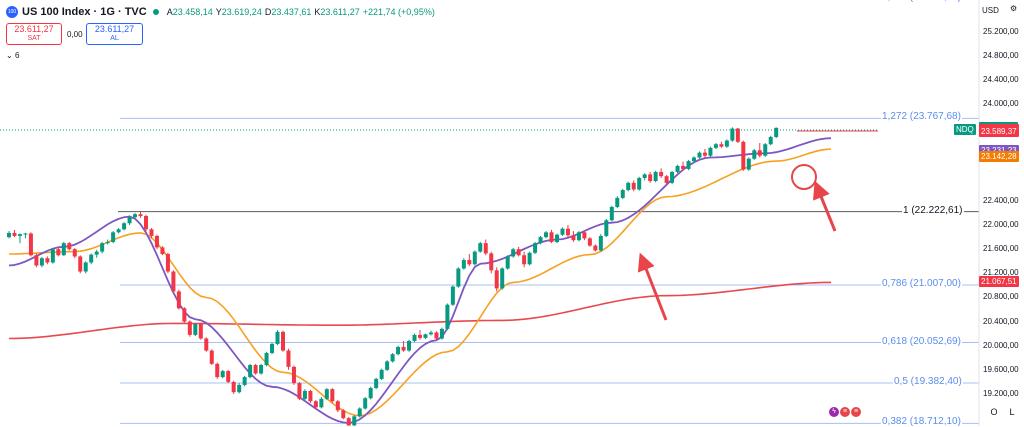  I want to click on buy-price: 23.611,27, so click(114, 29).